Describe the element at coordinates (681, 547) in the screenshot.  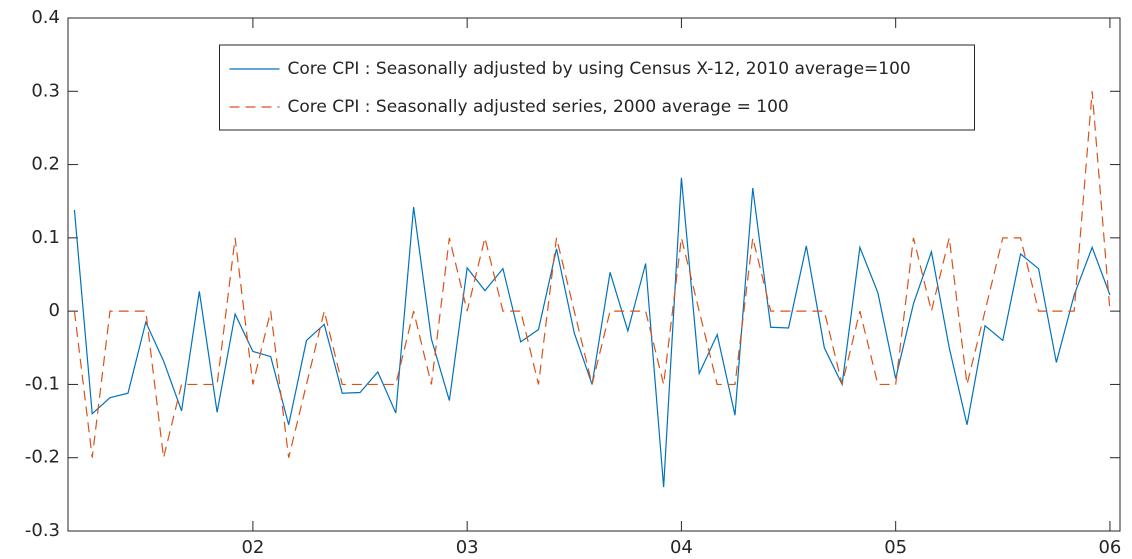
I see `x-tick-label: 04` at that location.